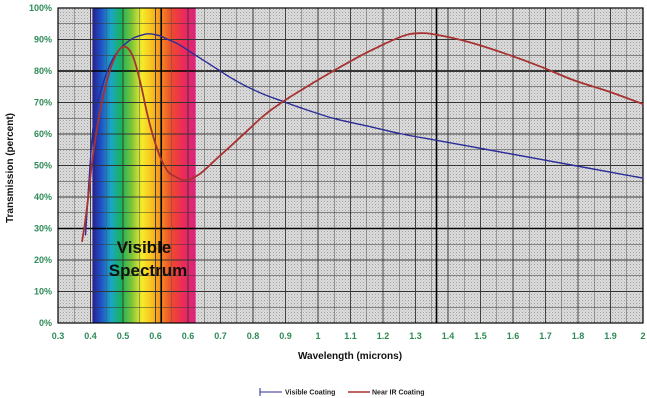  Describe the element at coordinates (220, 336) in the screenshot. I see `x-tick-label: 0.7` at that location.